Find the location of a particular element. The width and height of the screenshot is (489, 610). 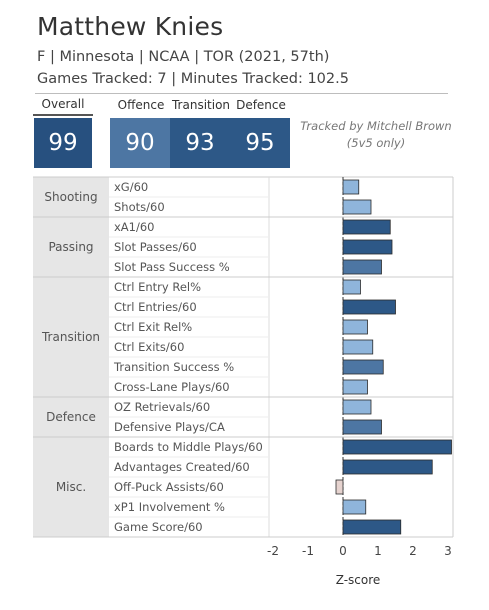

overall-score-tile: 99 is located at coordinates (63, 143).